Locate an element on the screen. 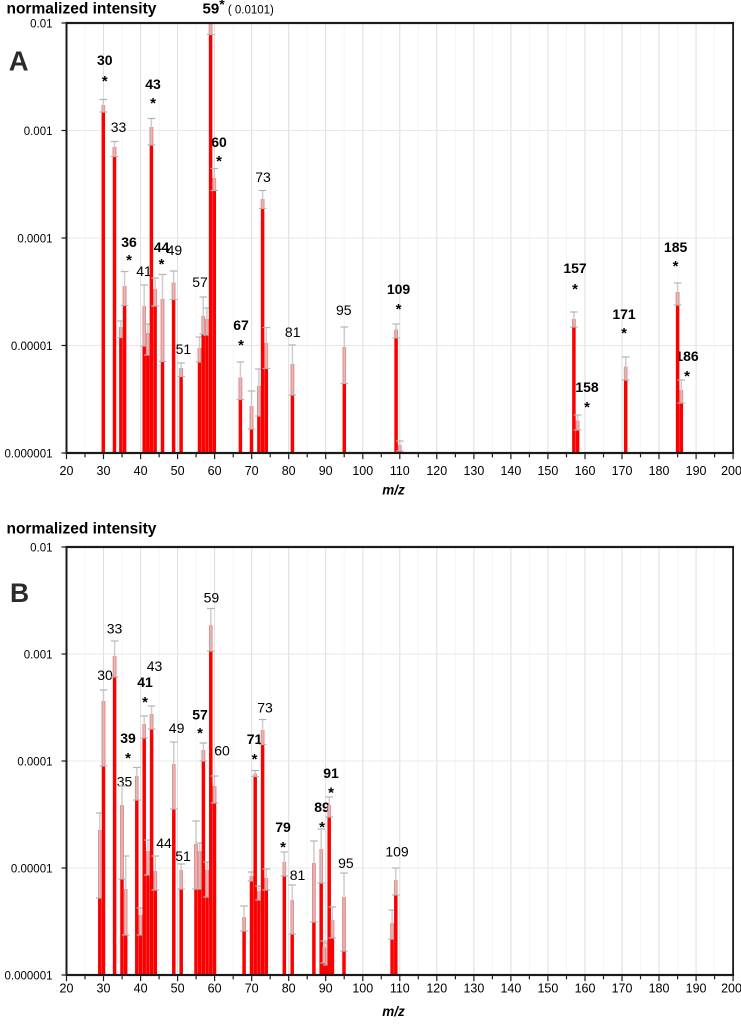  svg-text: 67 is located at coordinates (241, 325).